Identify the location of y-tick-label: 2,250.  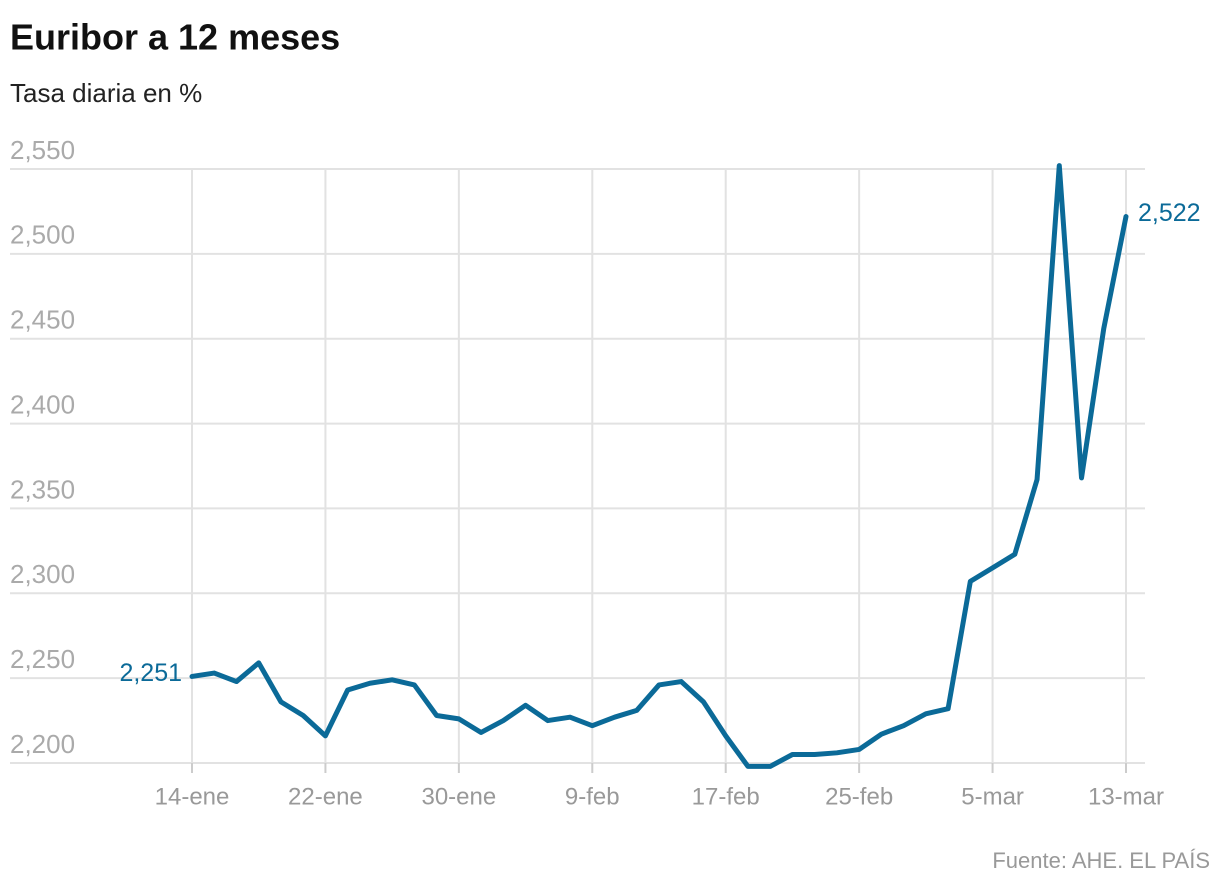
(42, 659).